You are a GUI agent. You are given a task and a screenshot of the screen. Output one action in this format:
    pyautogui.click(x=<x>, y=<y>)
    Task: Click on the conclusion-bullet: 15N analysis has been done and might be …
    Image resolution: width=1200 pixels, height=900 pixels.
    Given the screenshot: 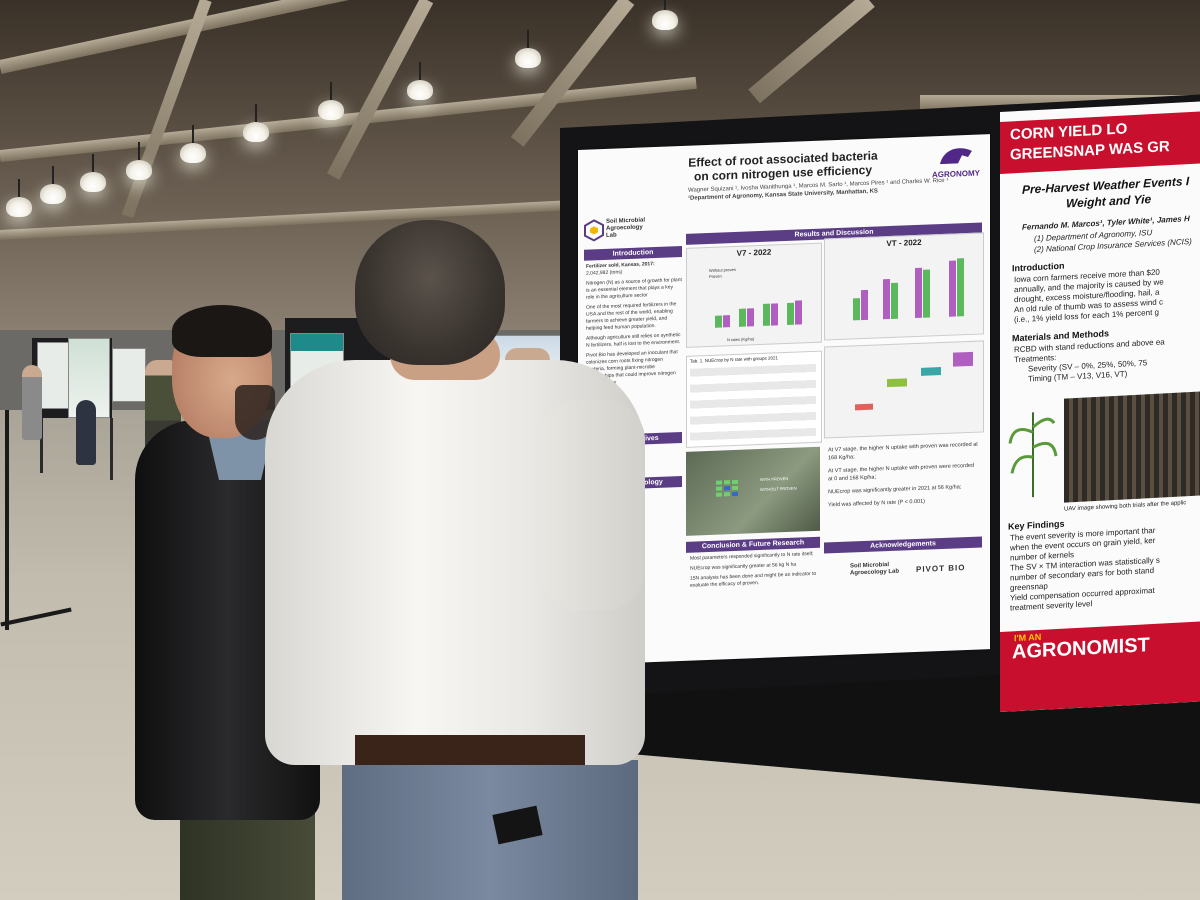 What is the action you would take?
    pyautogui.click(x=753, y=579)
    